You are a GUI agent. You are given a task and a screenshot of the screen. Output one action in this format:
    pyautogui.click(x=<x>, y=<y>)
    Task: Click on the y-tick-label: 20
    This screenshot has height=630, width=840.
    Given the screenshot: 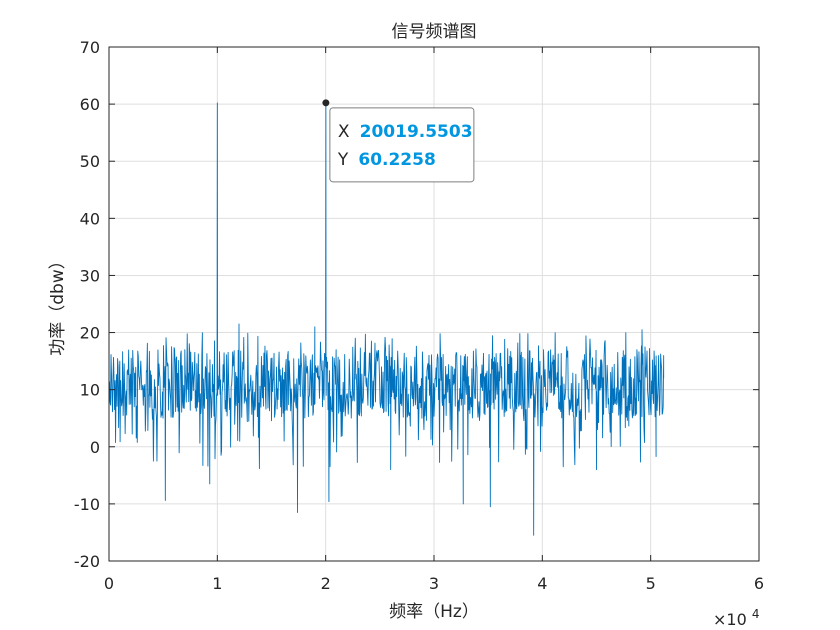 What is the action you would take?
    pyautogui.click(x=90, y=333)
    